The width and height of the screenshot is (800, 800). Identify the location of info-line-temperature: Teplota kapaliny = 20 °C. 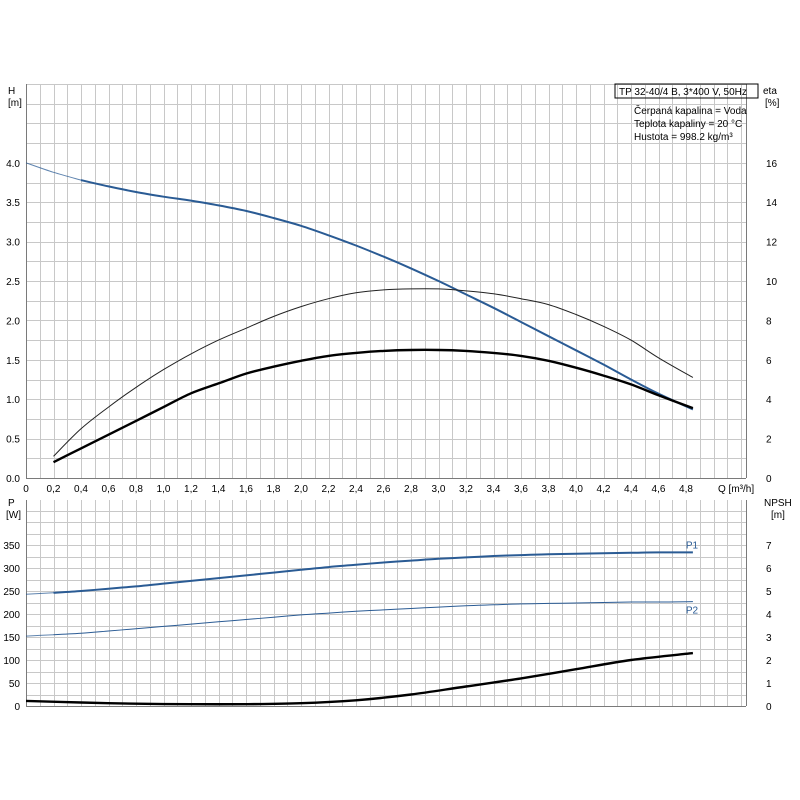
(688, 124).